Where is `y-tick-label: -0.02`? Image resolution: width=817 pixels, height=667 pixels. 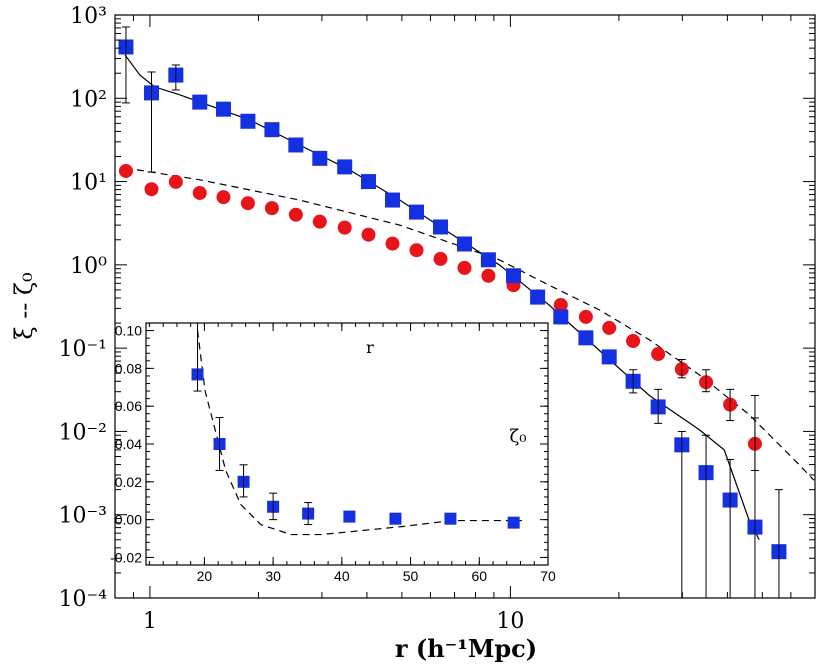 y-tick-label: -0.02 is located at coordinates (126, 557).